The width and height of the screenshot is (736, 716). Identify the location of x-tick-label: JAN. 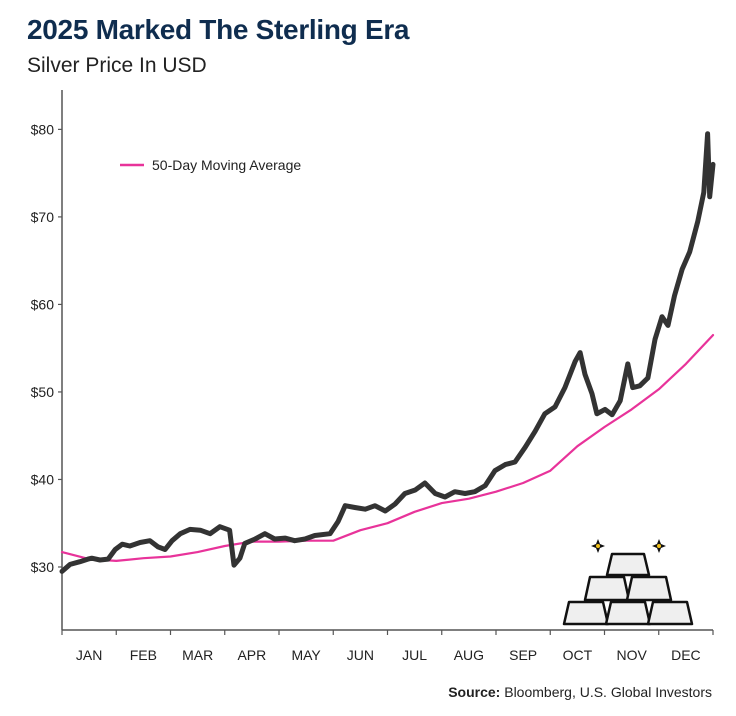
(89, 655).